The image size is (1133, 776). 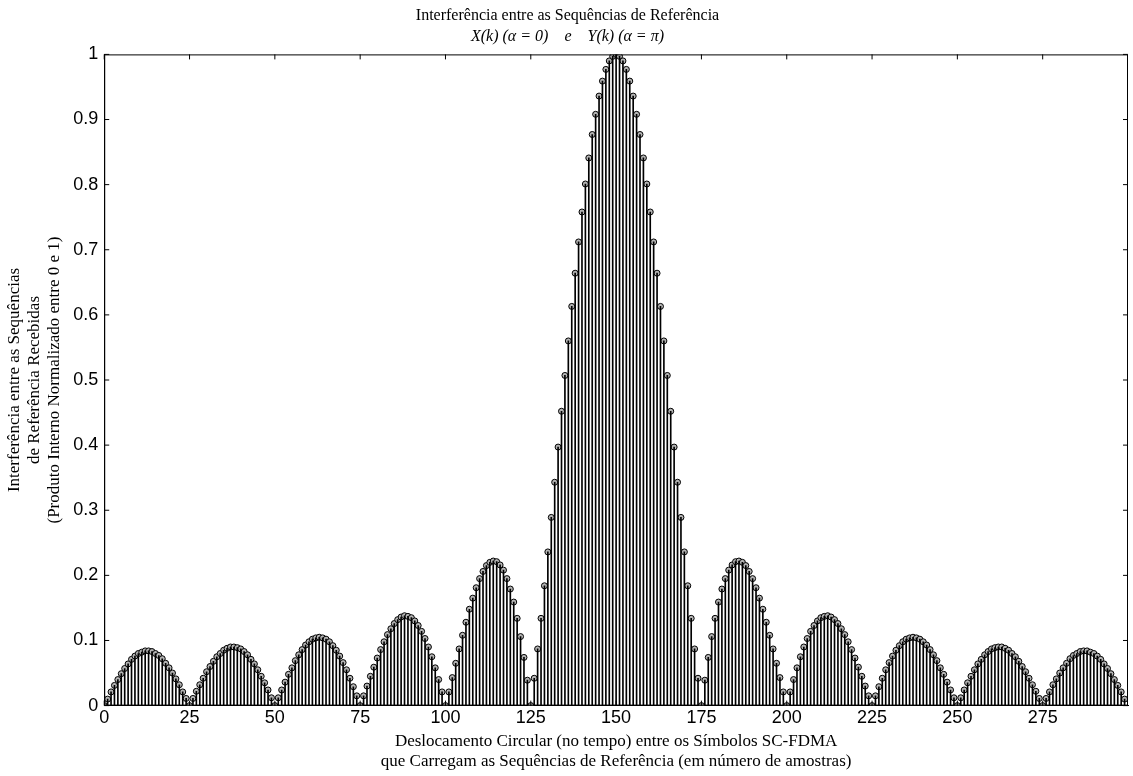 I want to click on y-tick-label: 0.9, so click(x=86, y=118).